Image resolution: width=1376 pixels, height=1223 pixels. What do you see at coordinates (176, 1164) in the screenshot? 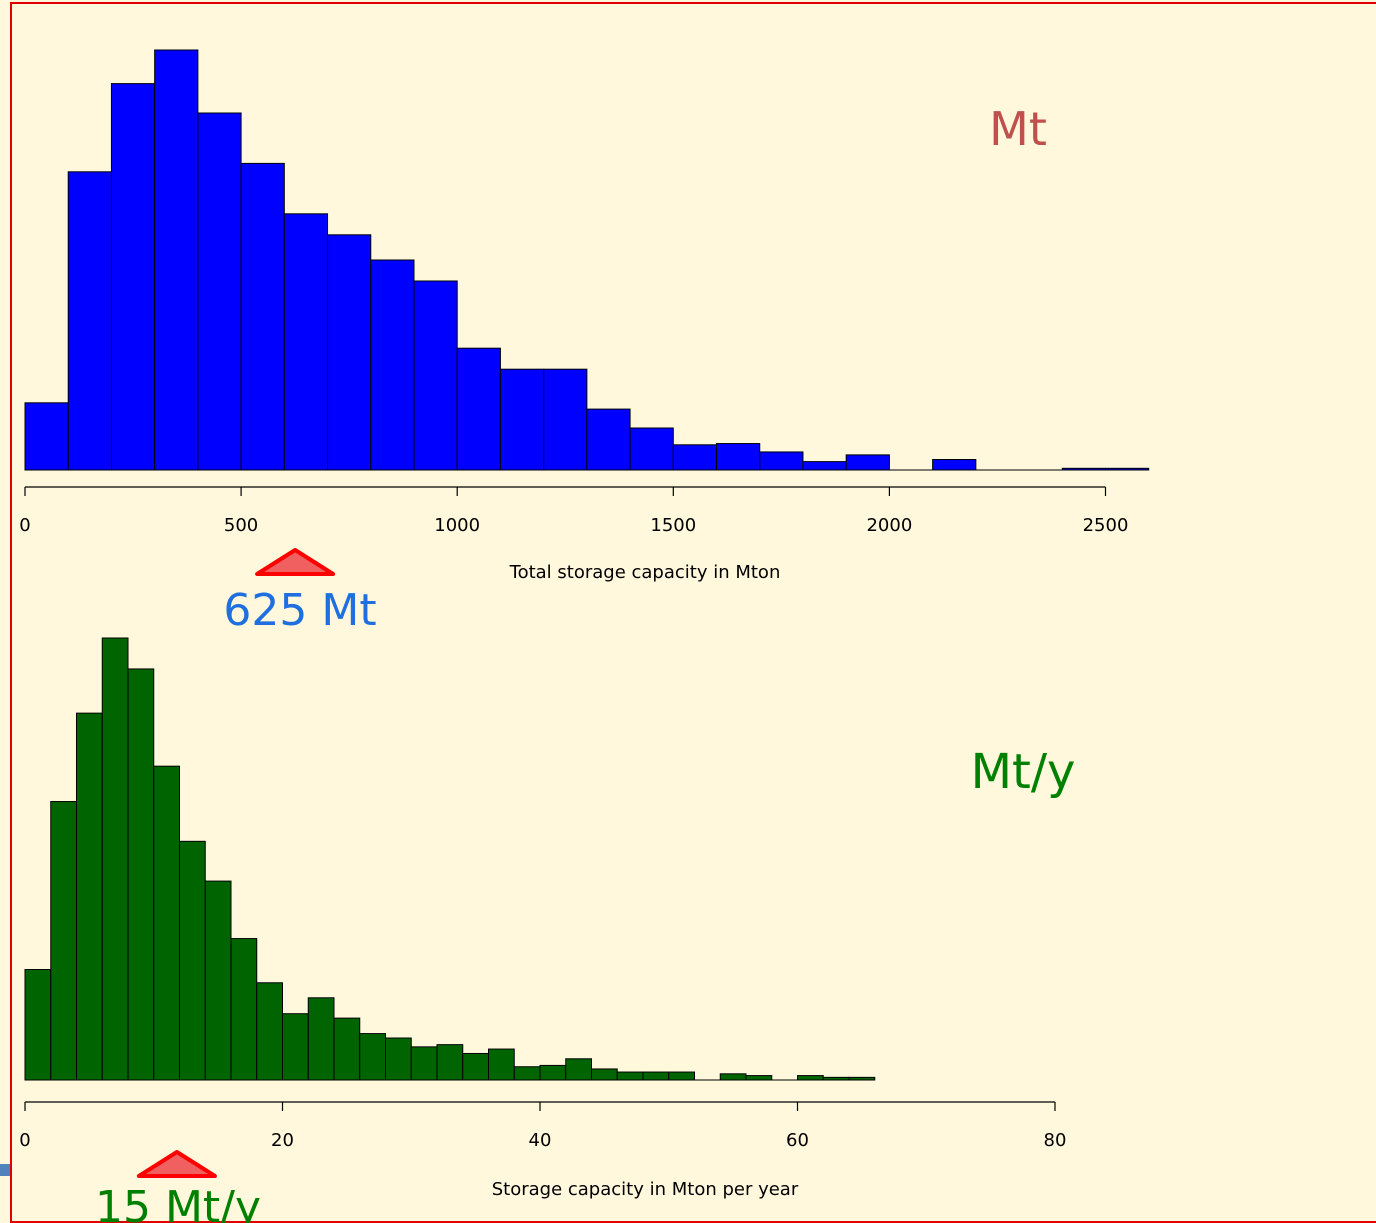
I see `bottom-marker-triangle-icon` at bounding box center [176, 1164].